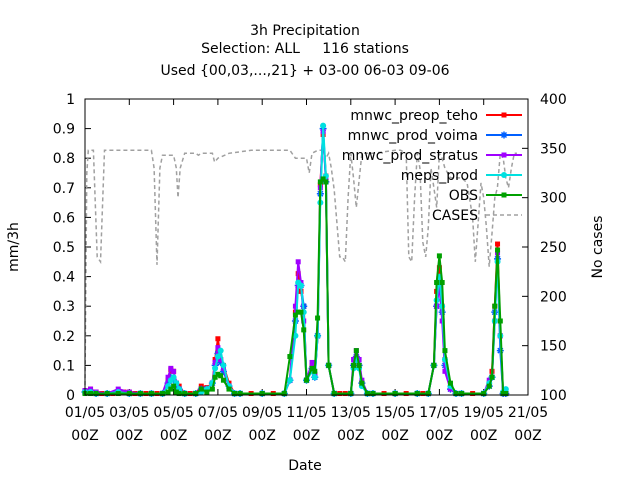 This screenshot has height=480, width=640. I want to click on title-line-2: Selection: ALL 116 stations, so click(305, 49).